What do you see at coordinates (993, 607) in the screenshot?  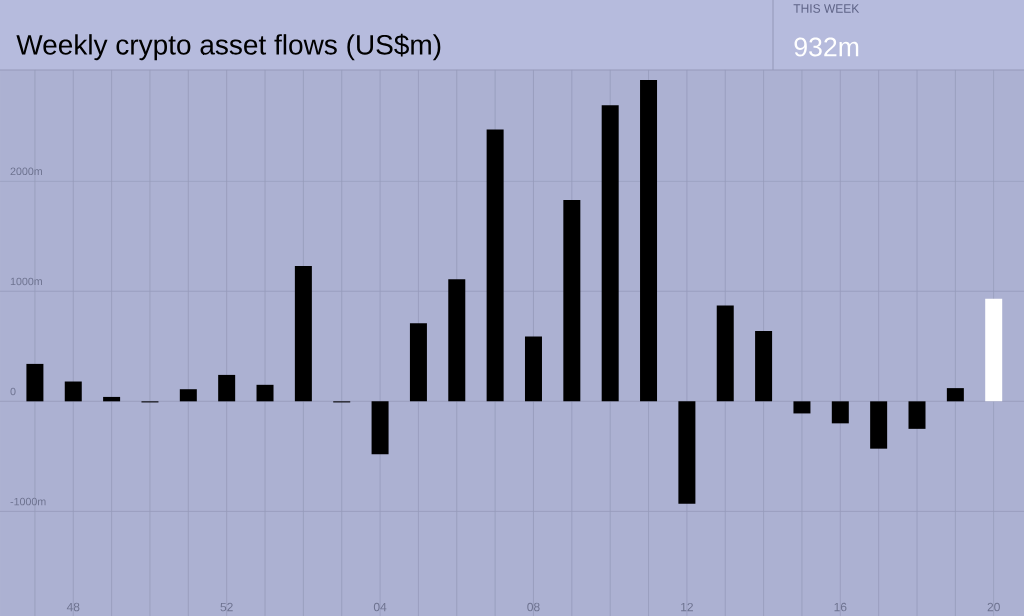 I see `x-tick-label: 20` at bounding box center [993, 607].